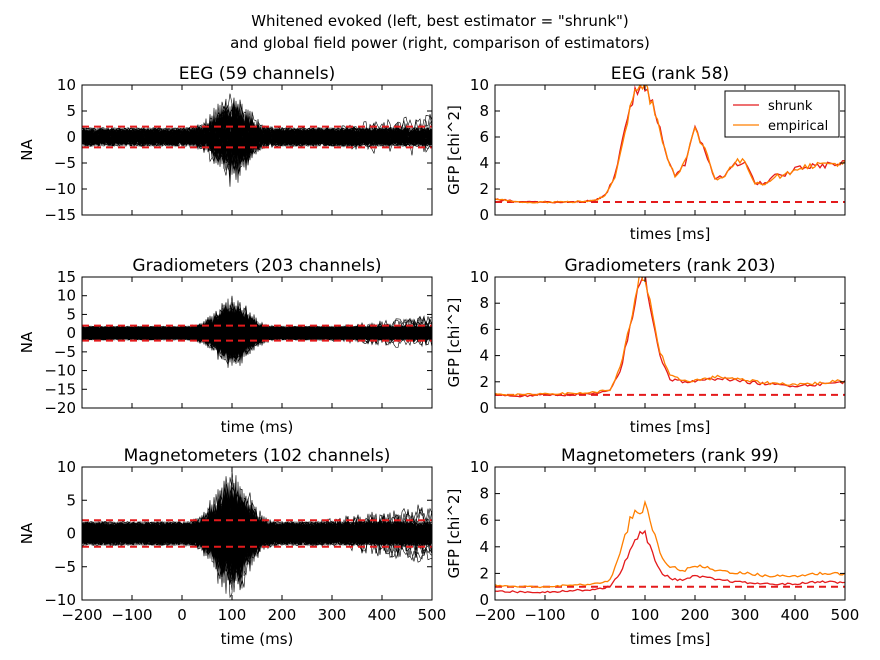 The image size is (880, 660). What do you see at coordinates (798, 126) in the screenshot?
I see `legend-label-empirical: empirical` at bounding box center [798, 126].